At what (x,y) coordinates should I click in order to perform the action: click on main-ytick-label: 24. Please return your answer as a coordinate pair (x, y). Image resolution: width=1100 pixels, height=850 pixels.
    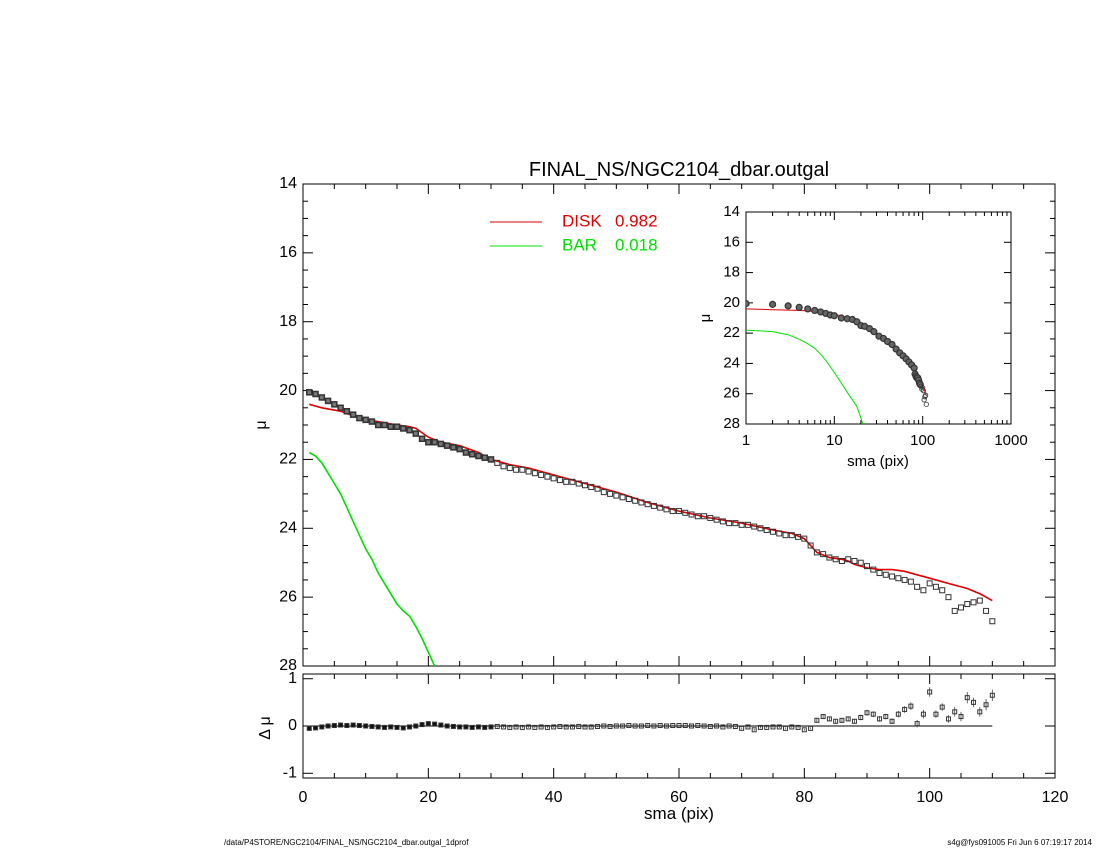
    Looking at the image, I should click on (288, 528).